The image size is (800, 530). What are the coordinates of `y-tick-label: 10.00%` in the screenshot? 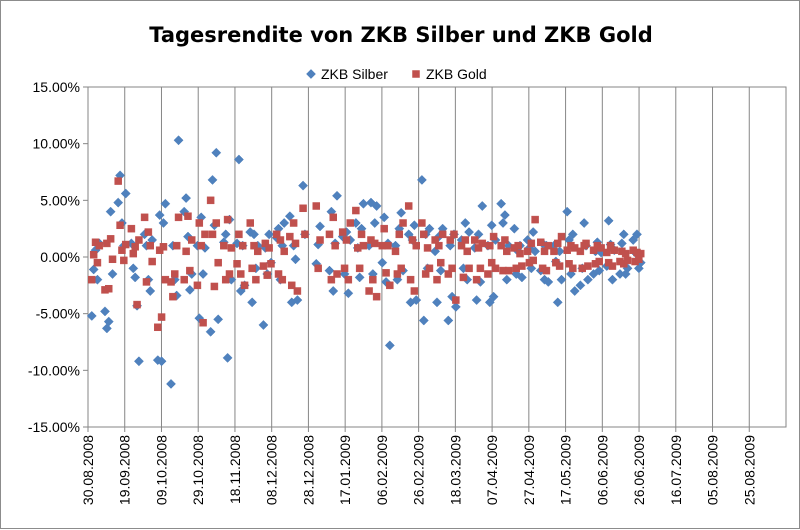 It's located at (56, 144).